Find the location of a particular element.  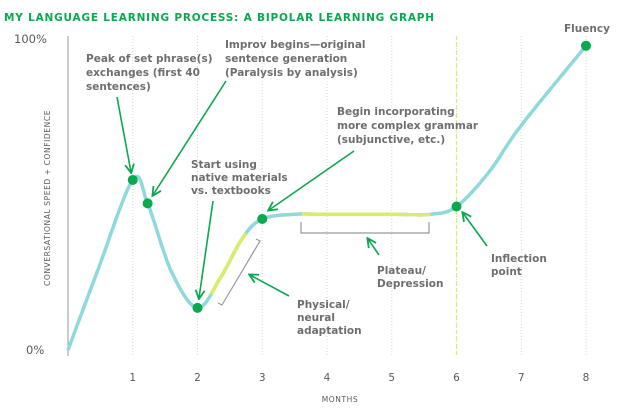

arrow-improv is located at coordinates (190, 137).